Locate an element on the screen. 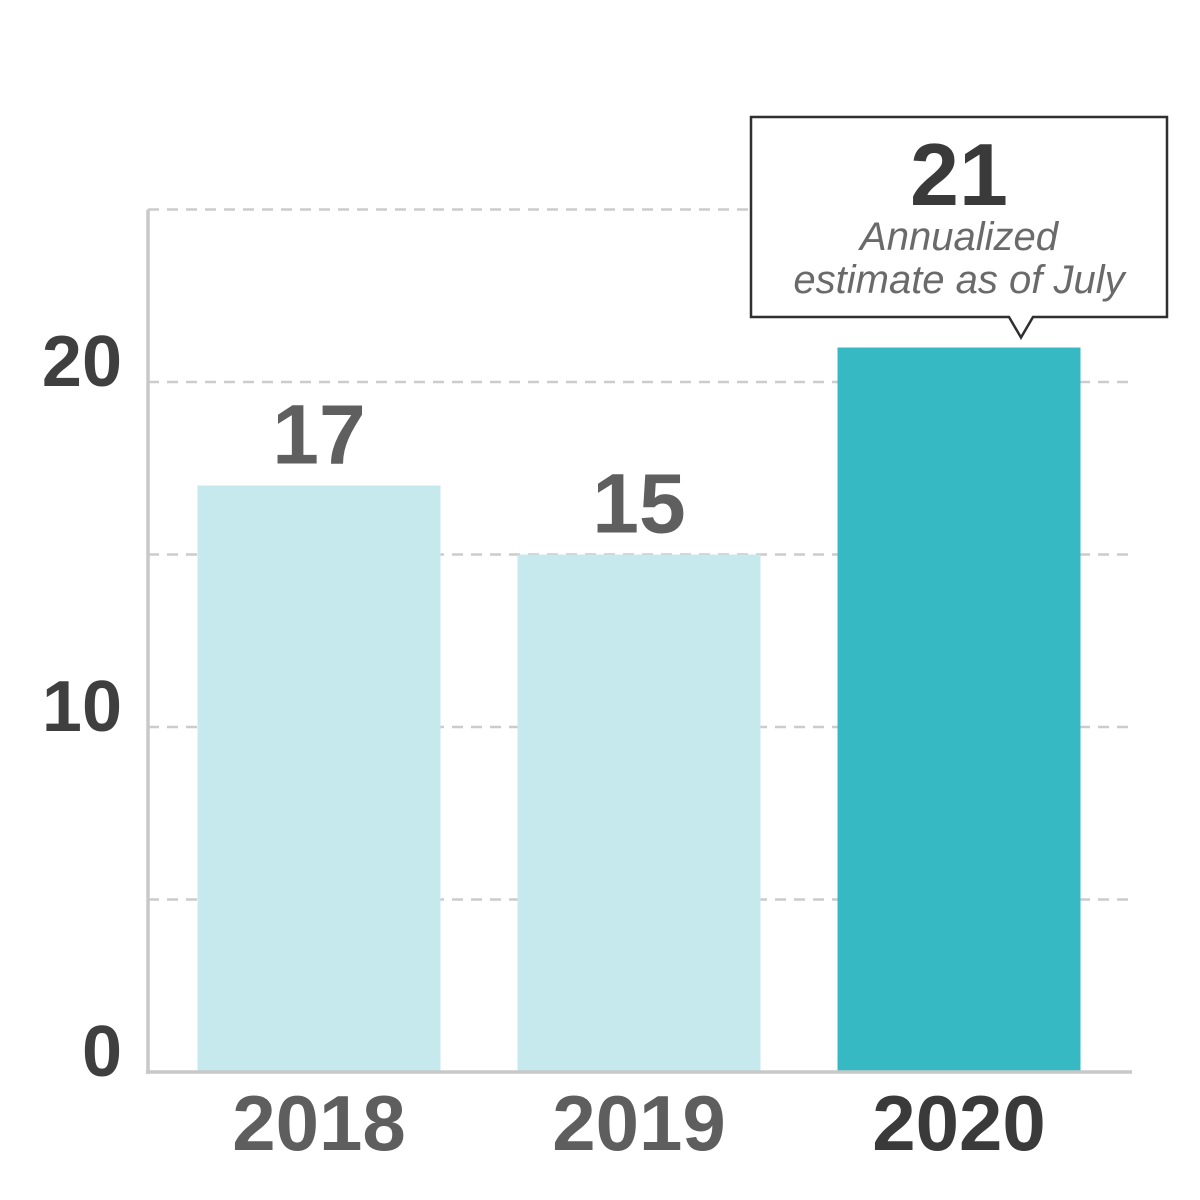 This screenshot has height=1200, width=1200. y-tick-label-0: 0 is located at coordinates (102, 1052).